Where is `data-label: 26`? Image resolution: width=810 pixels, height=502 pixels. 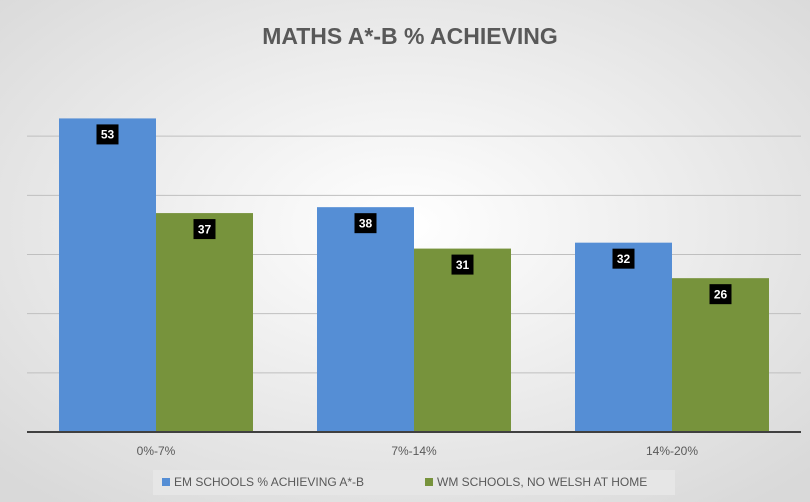
data-label: 26 is located at coordinates (721, 294).